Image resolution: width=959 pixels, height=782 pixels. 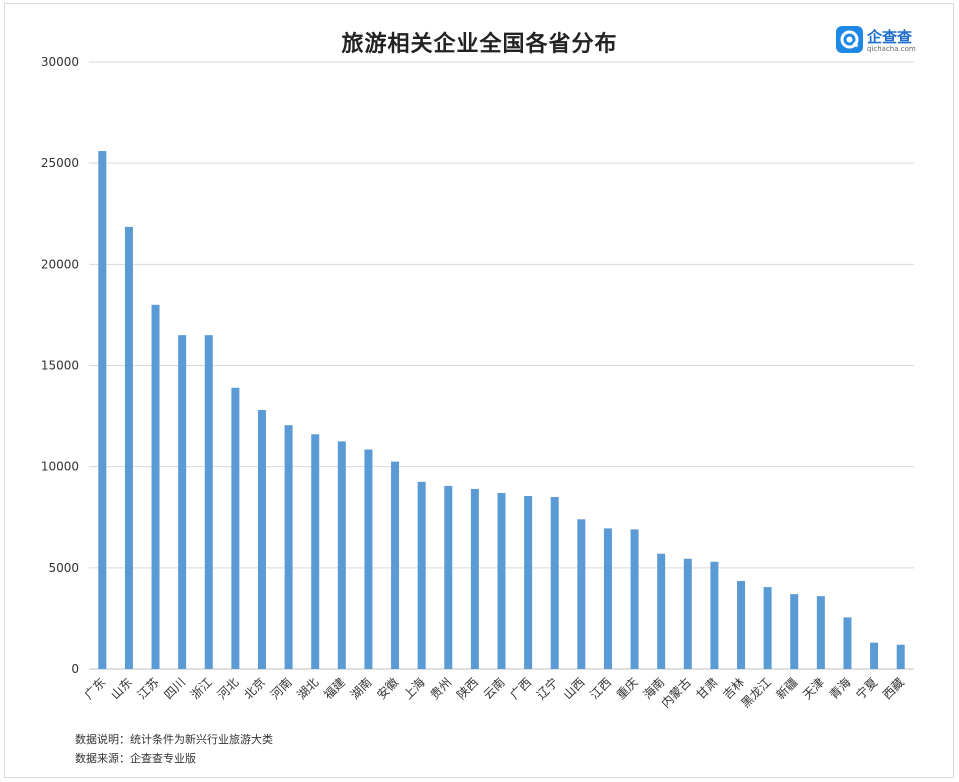 What do you see at coordinates (60, 163) in the screenshot?
I see `y-tick-label: 25000` at bounding box center [60, 163].